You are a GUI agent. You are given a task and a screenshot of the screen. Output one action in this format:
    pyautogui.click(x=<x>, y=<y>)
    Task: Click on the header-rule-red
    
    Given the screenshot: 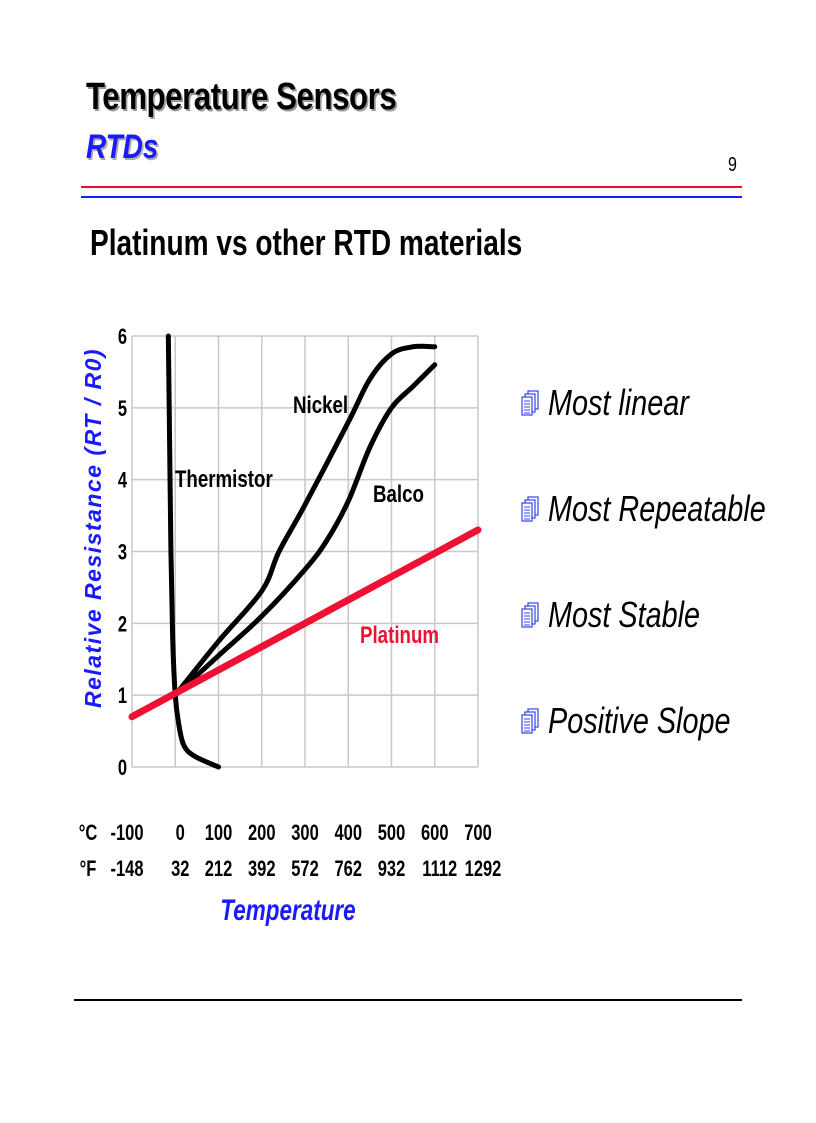 What is the action you would take?
    pyautogui.click(x=411, y=187)
    